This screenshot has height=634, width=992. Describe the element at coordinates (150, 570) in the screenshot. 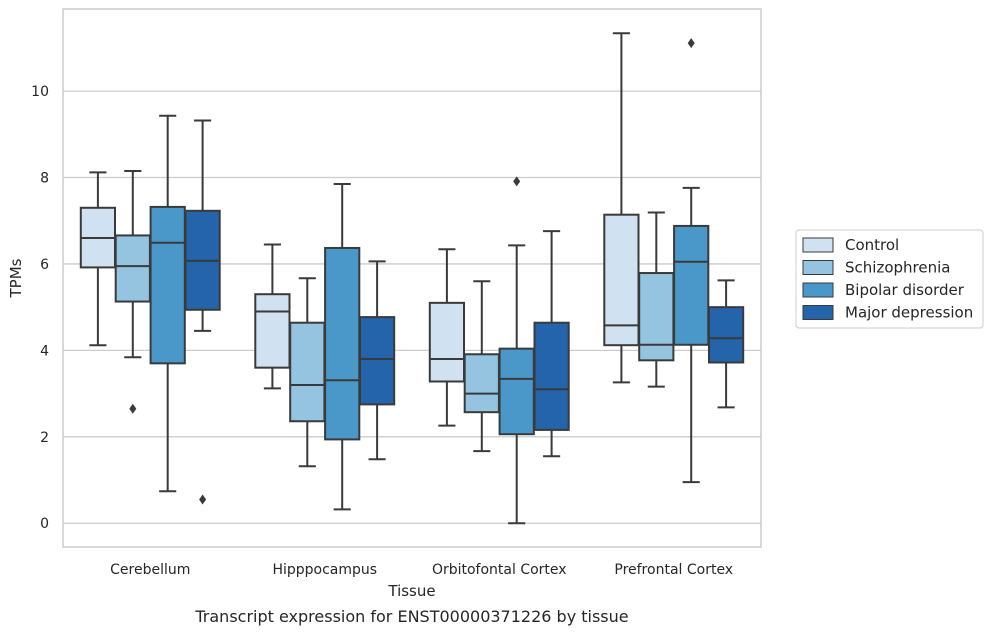

I see `x-tick-label: Cerebellum` at that location.